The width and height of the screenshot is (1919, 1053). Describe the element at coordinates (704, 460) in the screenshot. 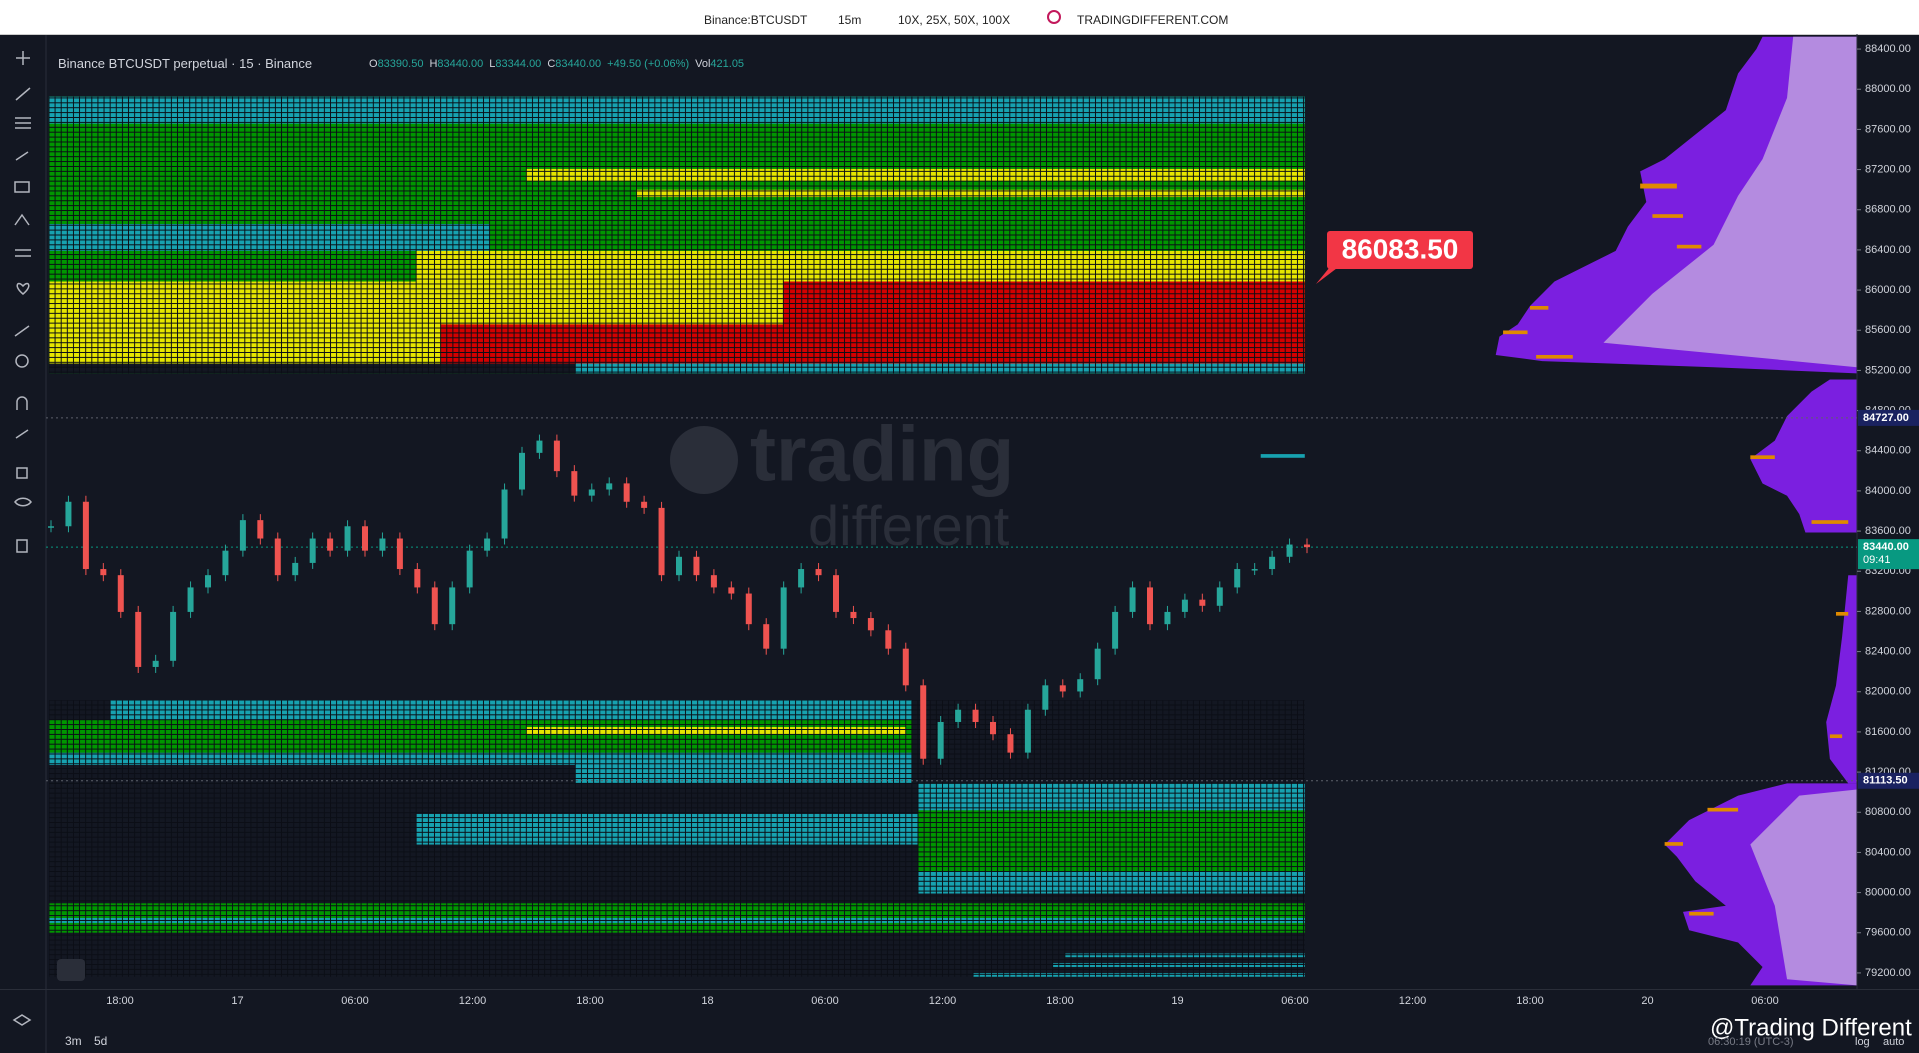

I see `watermark-icon` at that location.